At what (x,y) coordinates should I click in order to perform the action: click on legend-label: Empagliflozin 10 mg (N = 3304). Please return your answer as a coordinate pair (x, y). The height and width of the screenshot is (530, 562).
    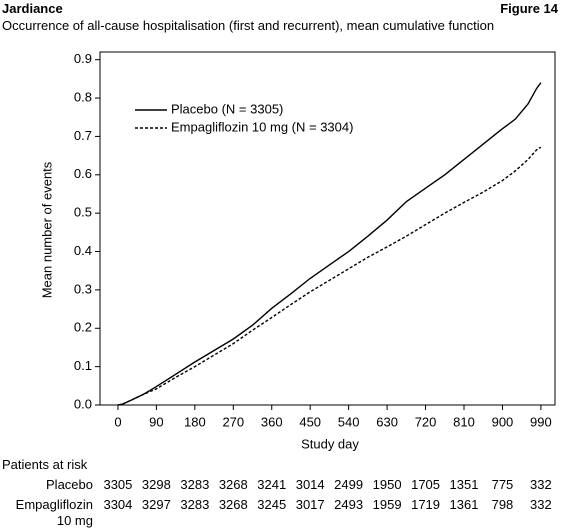
    Looking at the image, I should click on (262, 126).